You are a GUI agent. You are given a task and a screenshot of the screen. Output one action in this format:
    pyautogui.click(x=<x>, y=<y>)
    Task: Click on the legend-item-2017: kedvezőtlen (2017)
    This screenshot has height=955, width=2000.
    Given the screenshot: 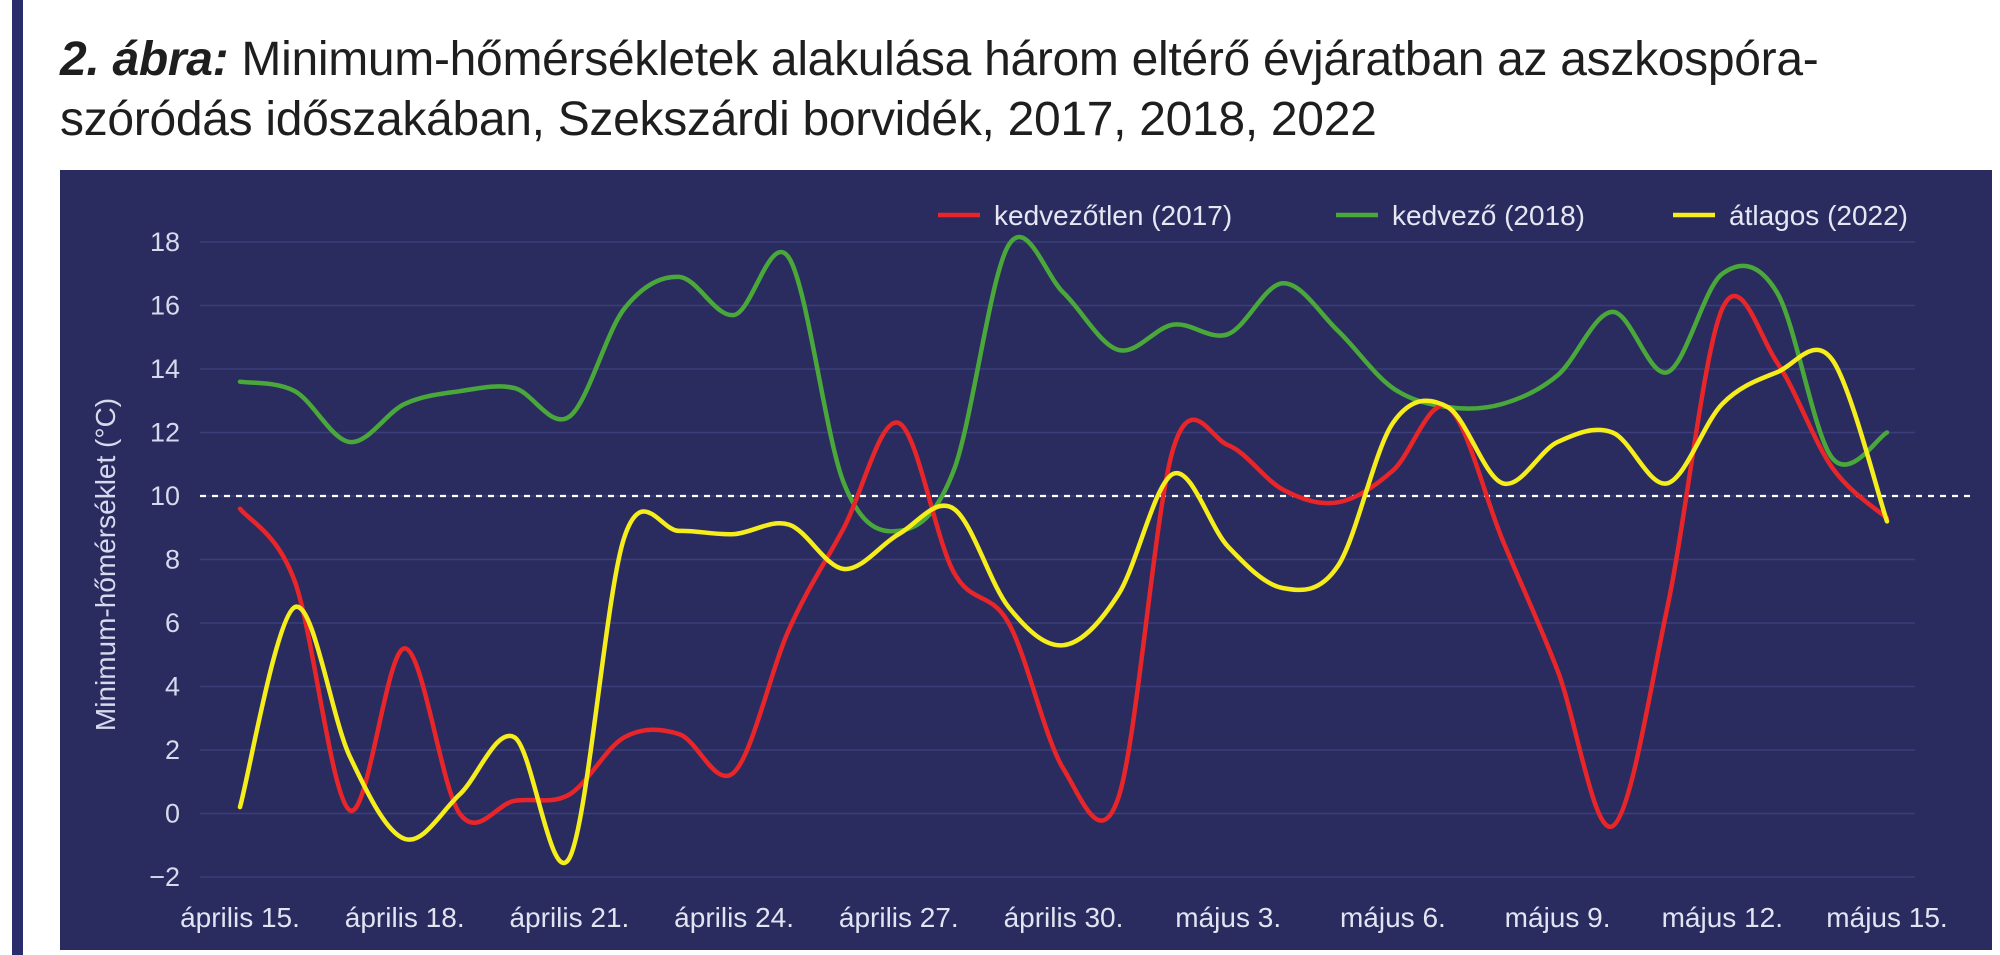 What is the action you would take?
    pyautogui.click(x=1085, y=215)
    